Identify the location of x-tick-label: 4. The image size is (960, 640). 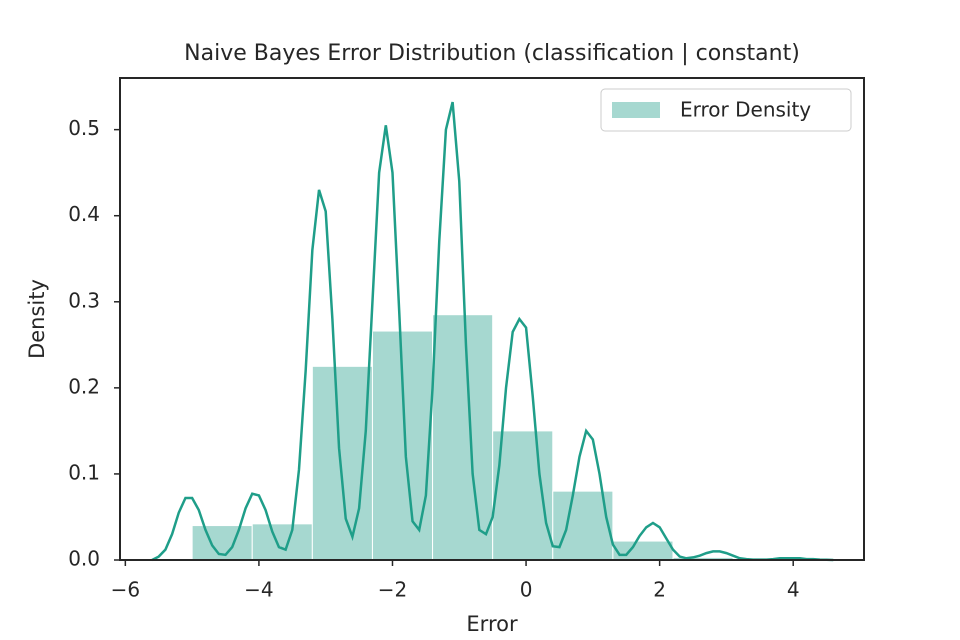
(793, 590).